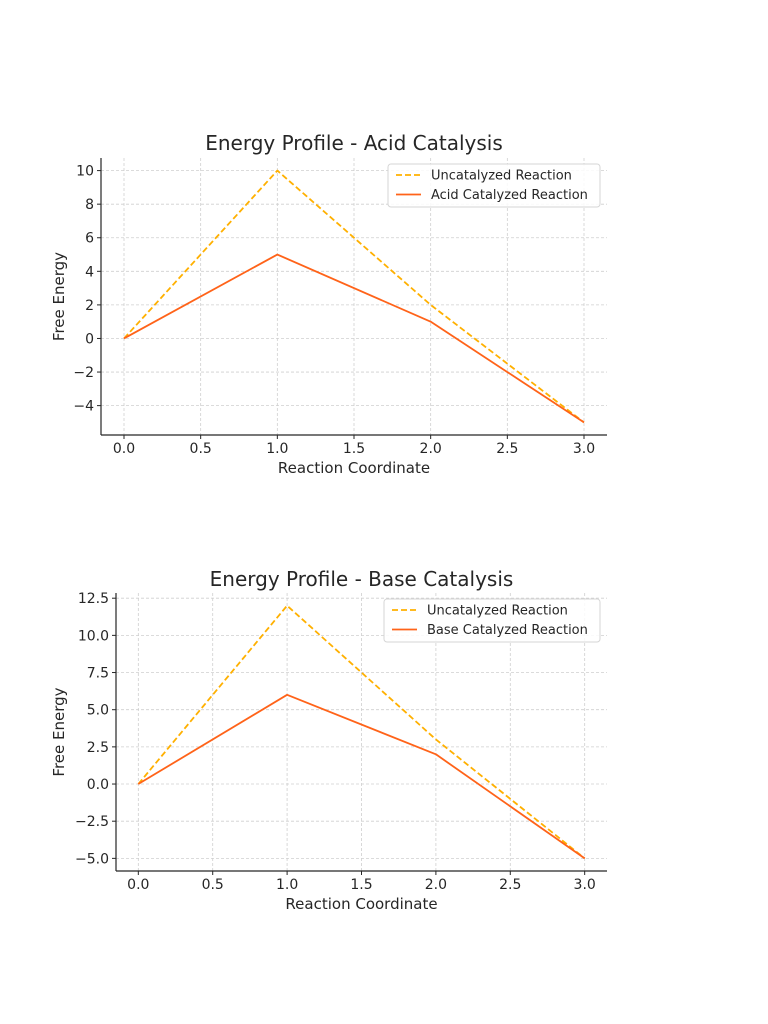 The height and width of the screenshot is (1024, 768). I want to click on y-tick-label: 8, so click(89, 205).